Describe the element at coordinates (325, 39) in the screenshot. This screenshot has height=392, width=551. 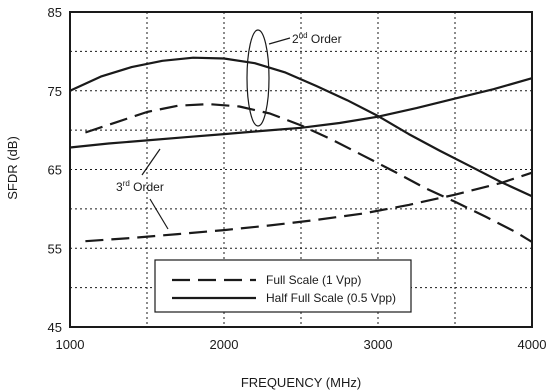
I see `annotation-2nd-order-text: Order` at that location.